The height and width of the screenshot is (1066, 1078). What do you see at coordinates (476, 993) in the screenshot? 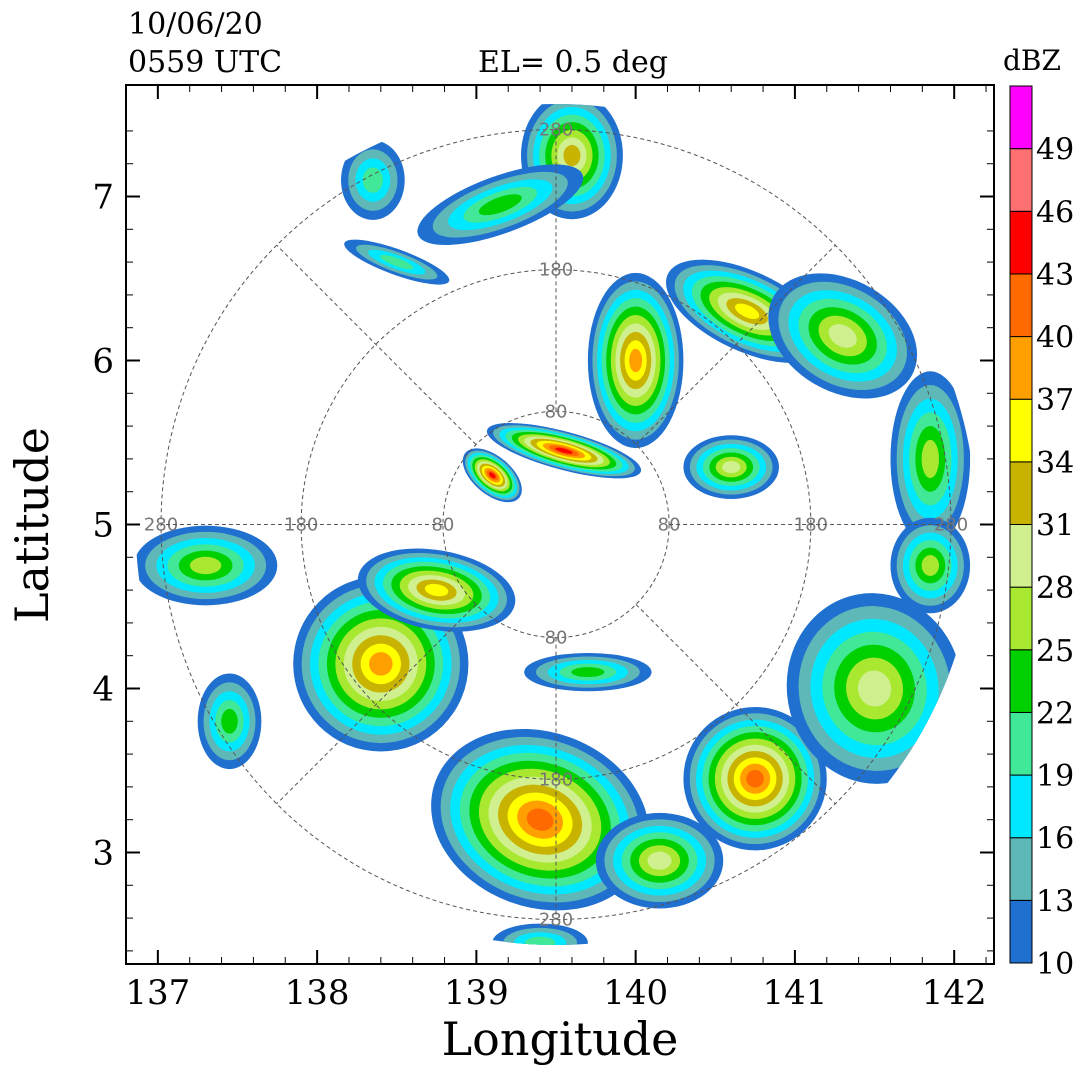
I see `x-tick-label: 139` at bounding box center [476, 993].